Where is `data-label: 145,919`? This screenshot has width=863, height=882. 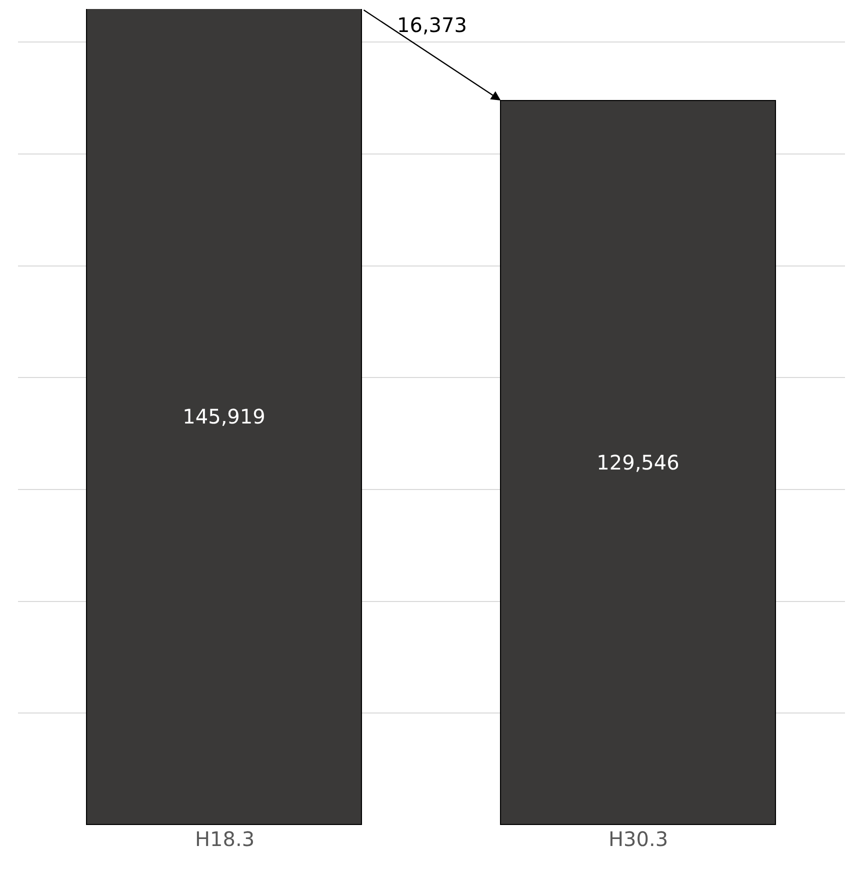 data-label: 145,919 is located at coordinates (224, 416).